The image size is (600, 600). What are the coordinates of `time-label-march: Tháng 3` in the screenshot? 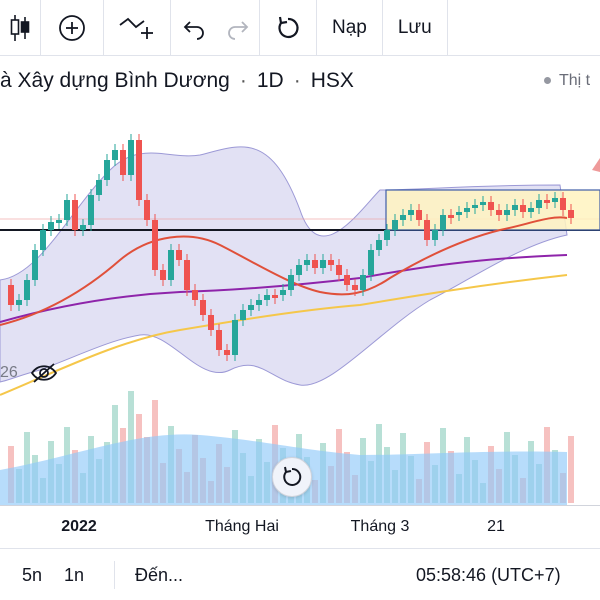 It's located at (380, 526).